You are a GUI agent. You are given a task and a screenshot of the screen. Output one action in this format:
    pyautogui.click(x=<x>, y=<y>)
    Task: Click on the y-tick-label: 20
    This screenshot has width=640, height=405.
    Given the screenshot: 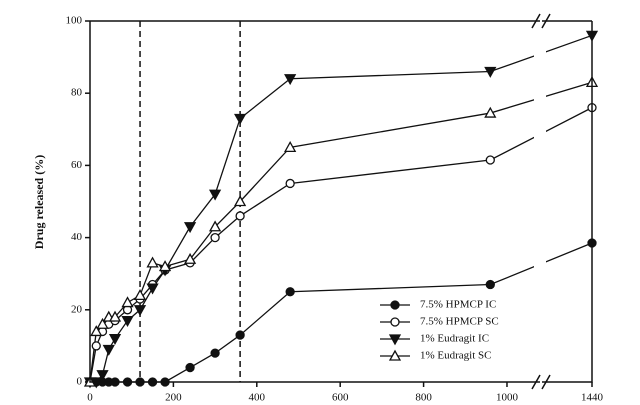 What is the action you would take?
    pyautogui.click(x=77, y=309)
    